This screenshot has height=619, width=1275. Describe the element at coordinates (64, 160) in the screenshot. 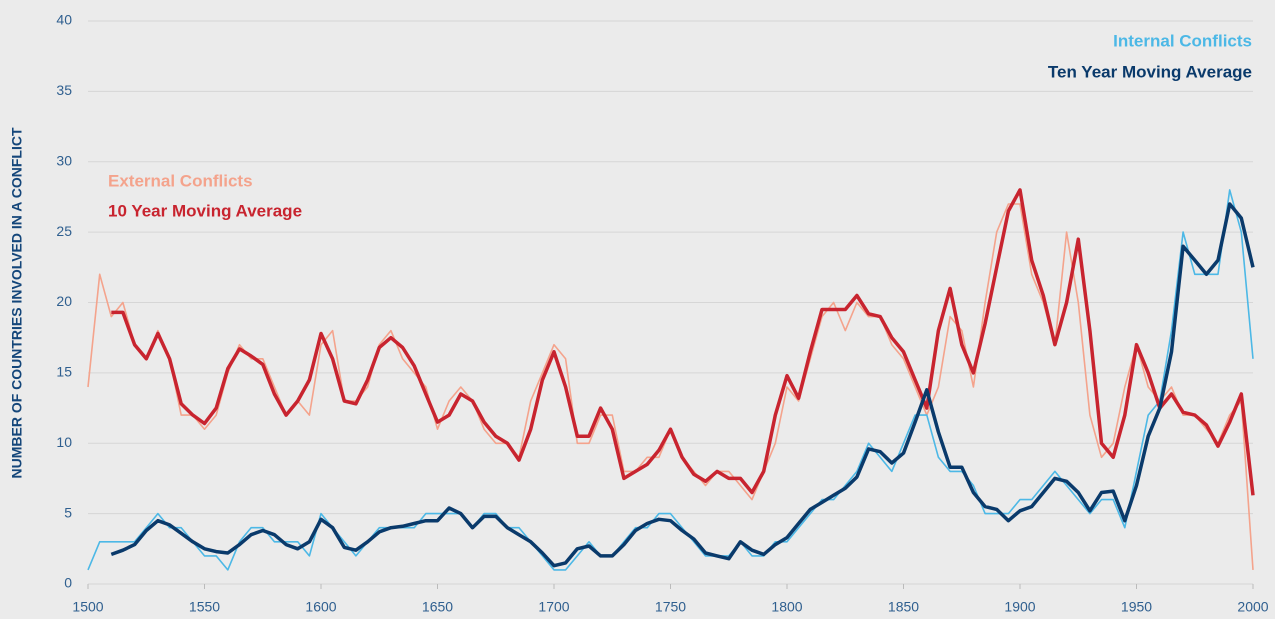

I see `y-tick-label: 30` at that location.